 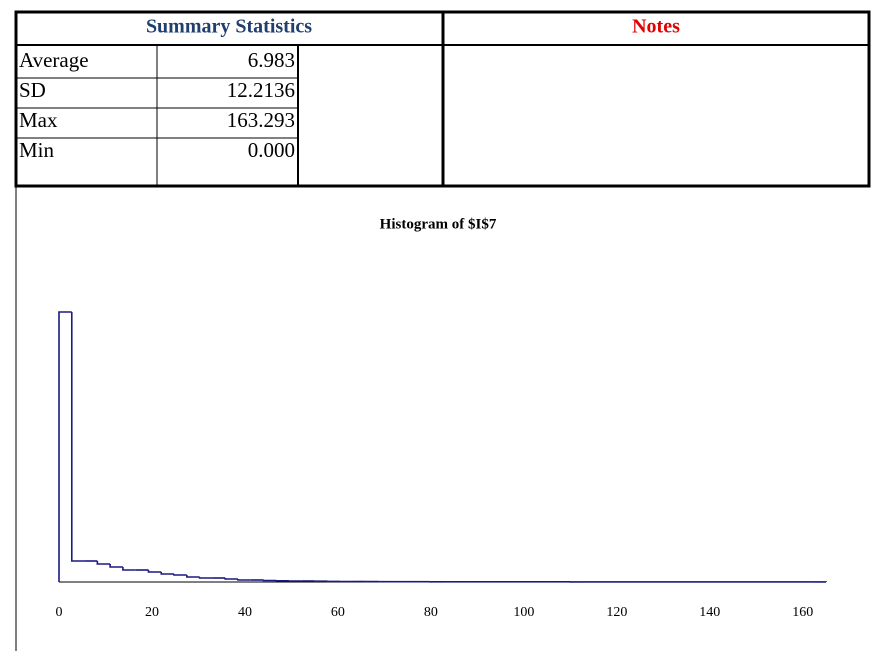 What do you see at coordinates (616, 612) in the screenshot?
I see `x-tick-label: 120` at bounding box center [616, 612].